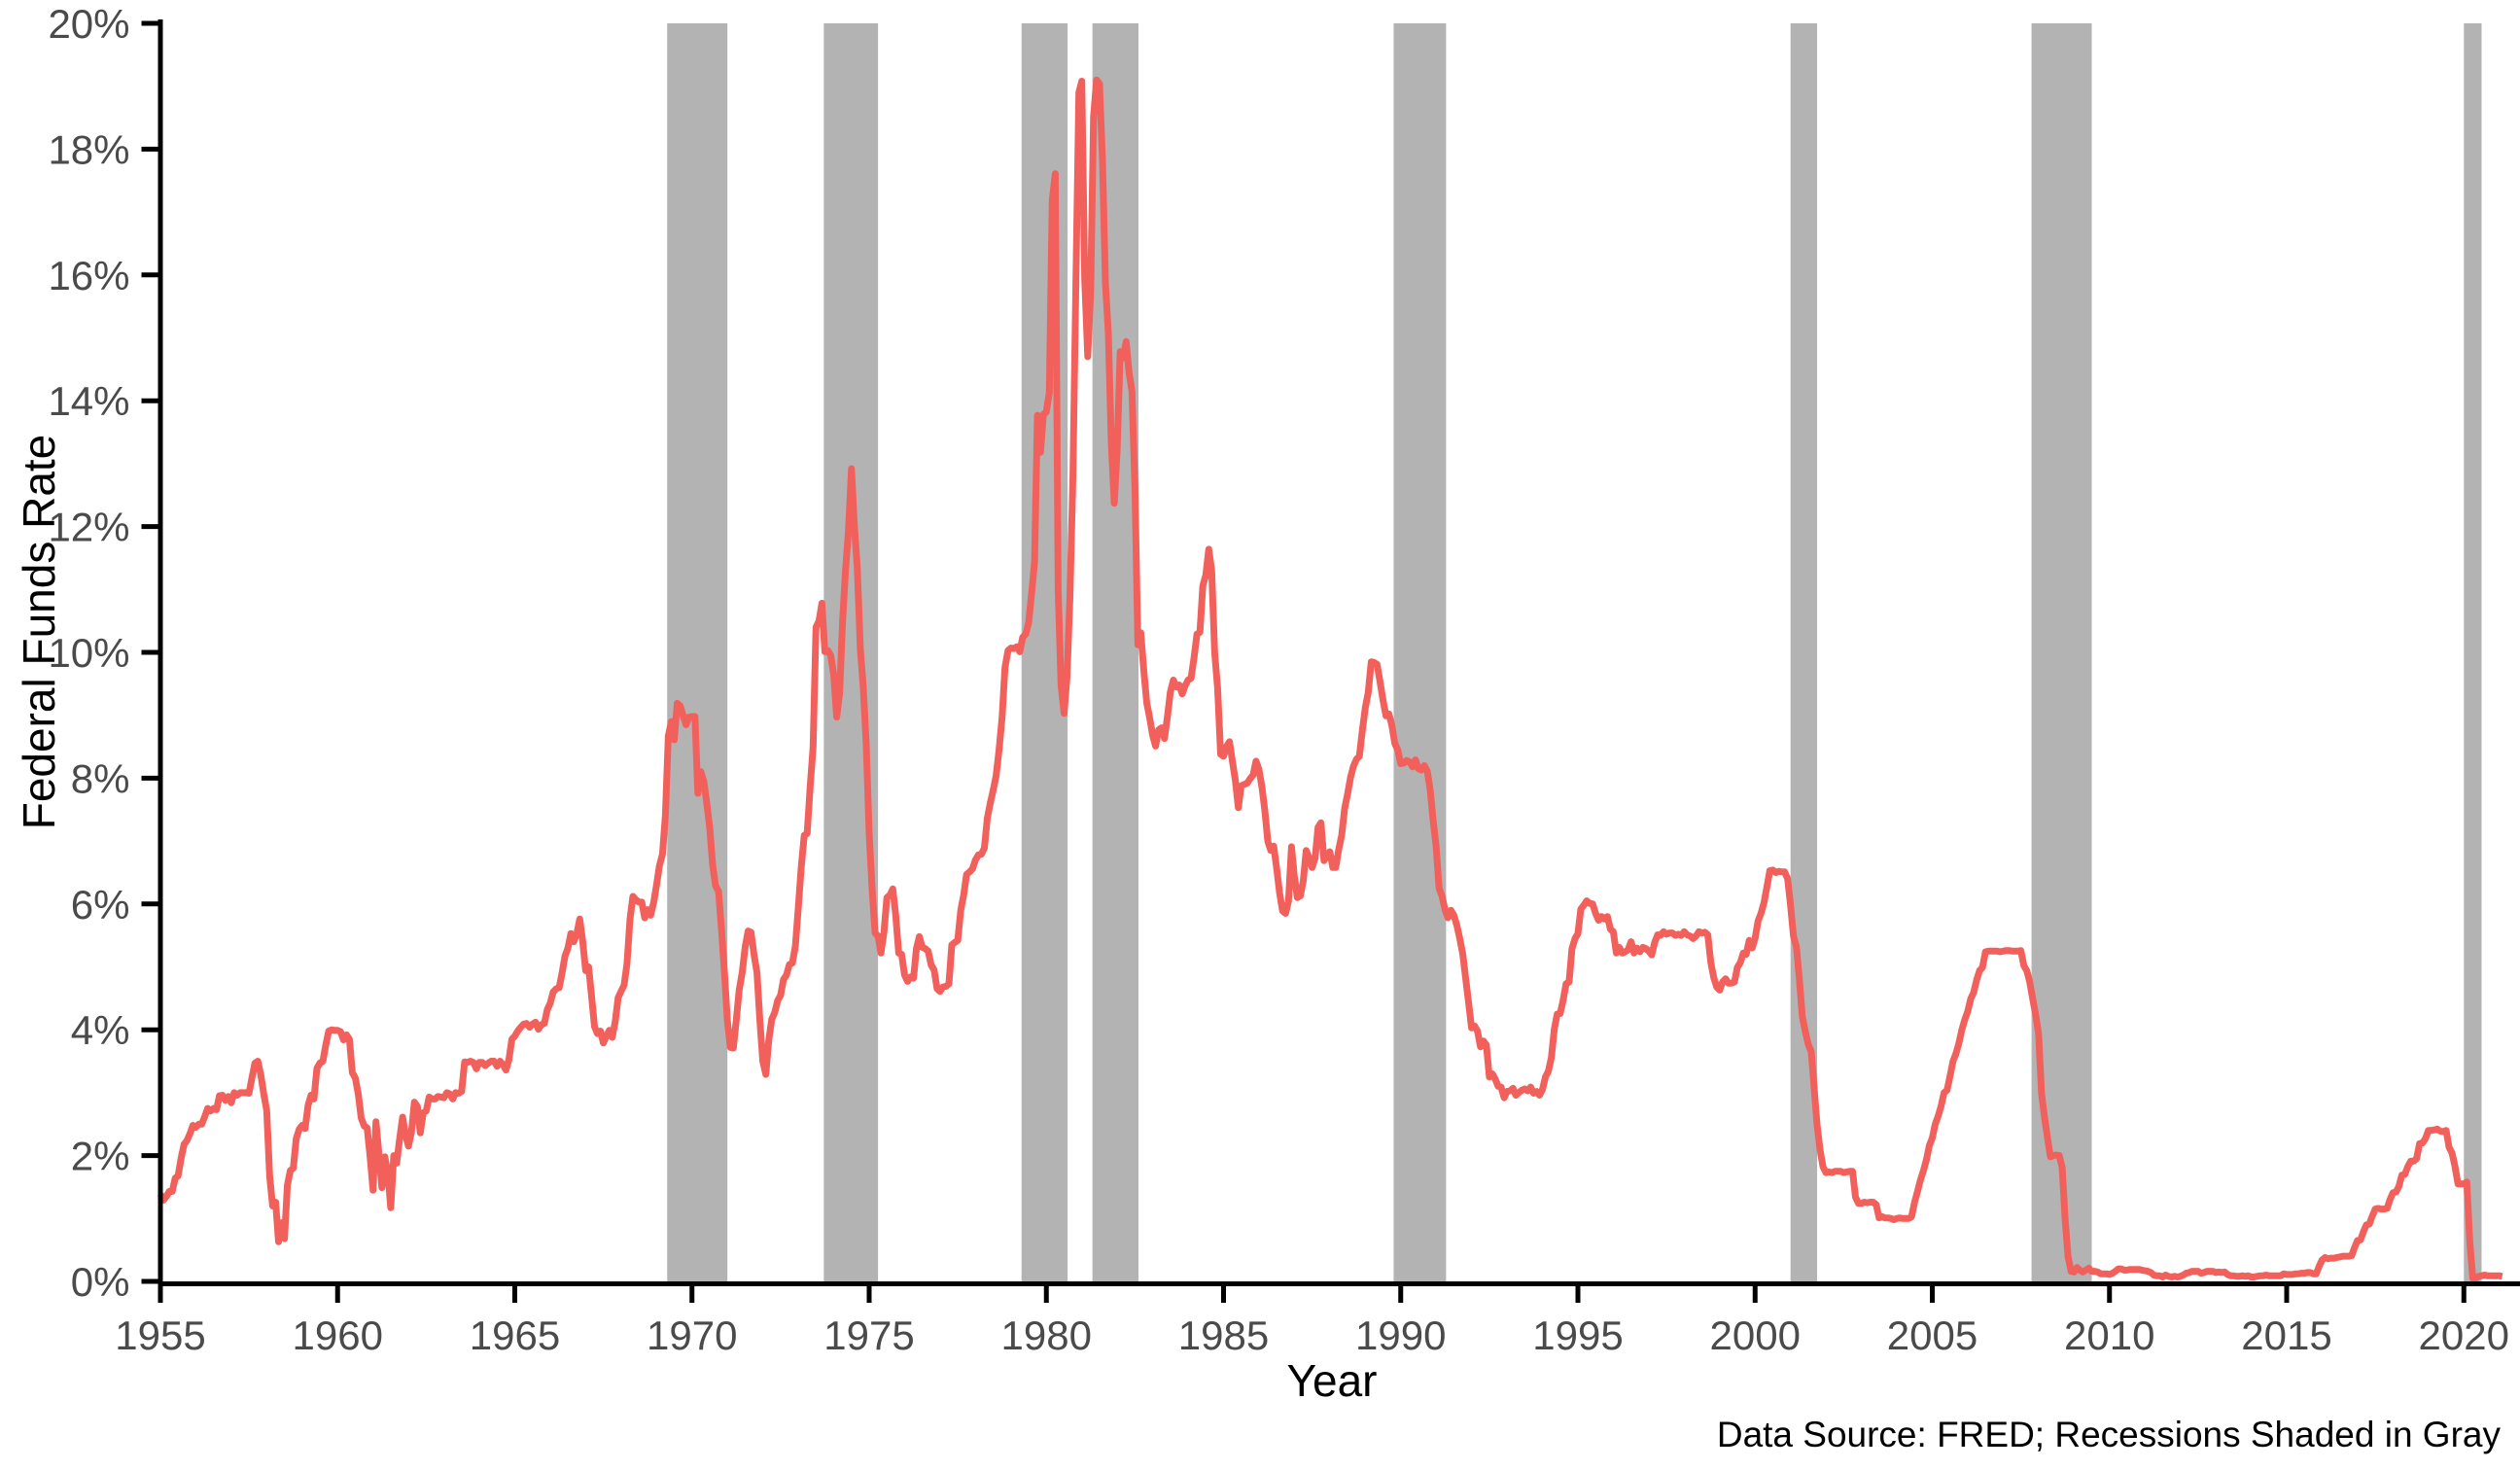 This screenshot has width=2520, height=1470. Describe the element at coordinates (100, 1282) in the screenshot. I see `y-tick-label: 0%` at that location.